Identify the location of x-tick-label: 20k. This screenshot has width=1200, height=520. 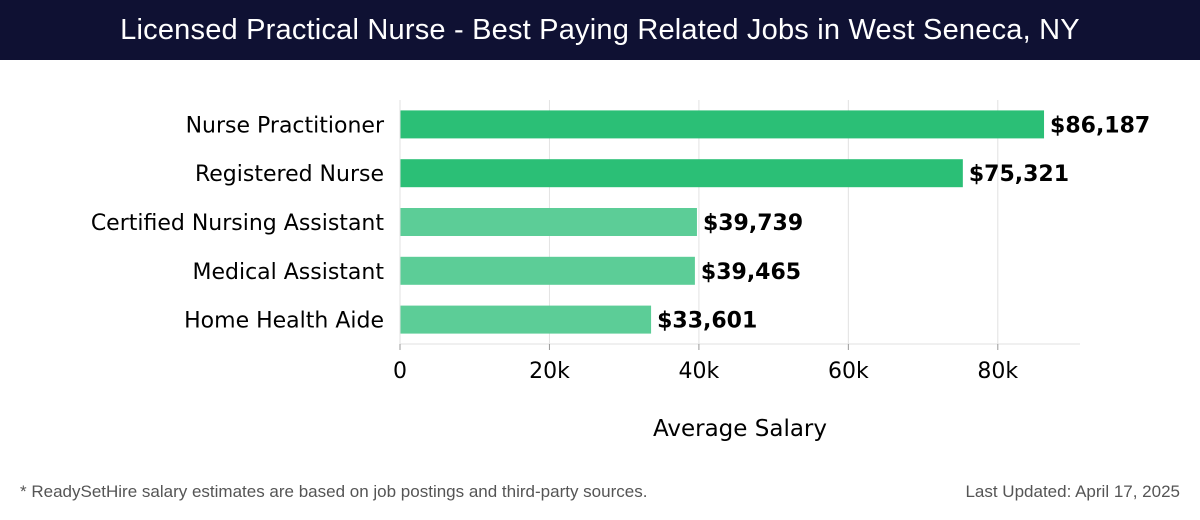
(549, 371).